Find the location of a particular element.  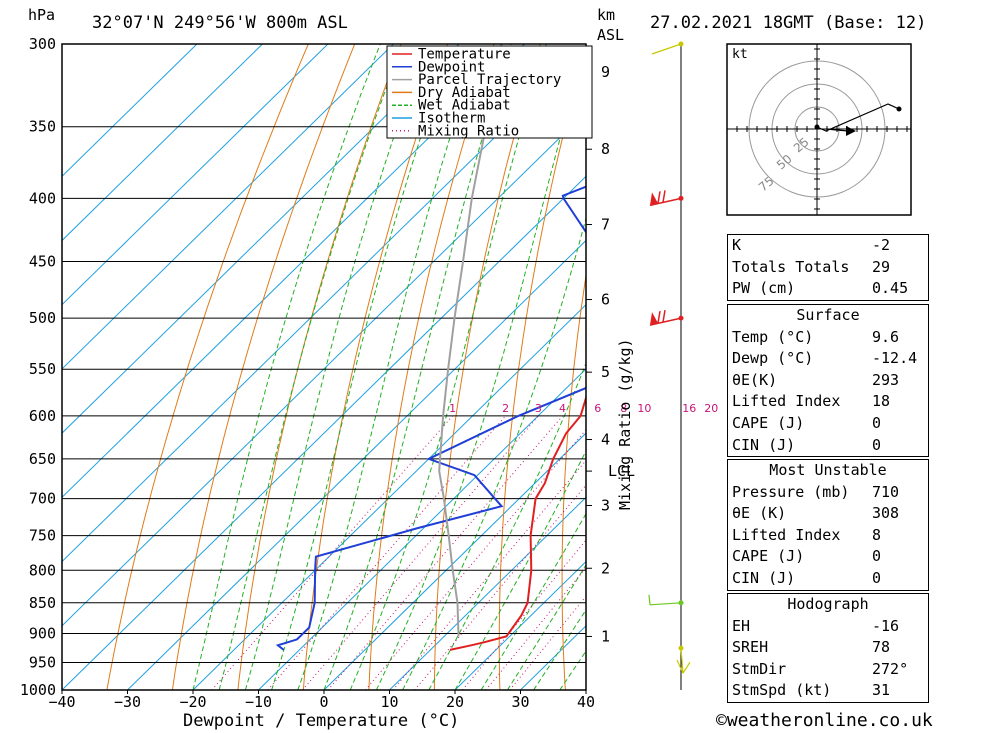

pressure-tick-label: 950 is located at coordinates (42, 662).